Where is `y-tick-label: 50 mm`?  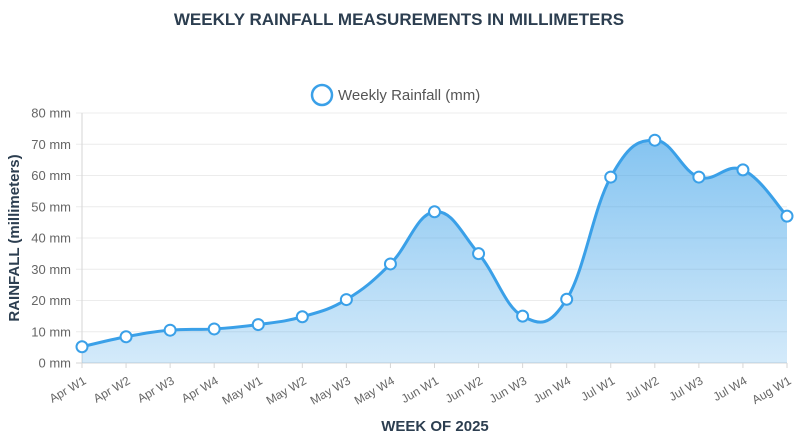
y-tick-label: 50 mm is located at coordinates (51, 206).